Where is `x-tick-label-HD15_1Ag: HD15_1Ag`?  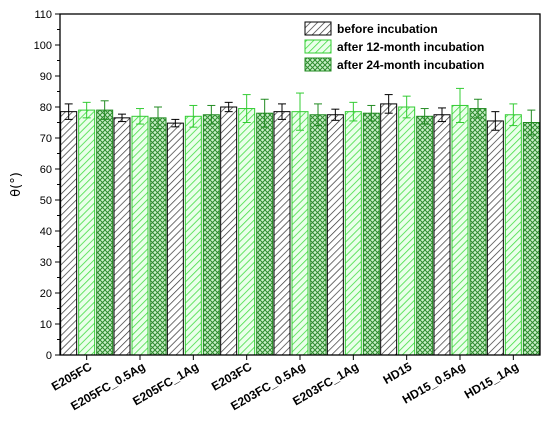 x-tick-label-HD15_1Ag: HD15_1Ag is located at coordinates (491, 380).